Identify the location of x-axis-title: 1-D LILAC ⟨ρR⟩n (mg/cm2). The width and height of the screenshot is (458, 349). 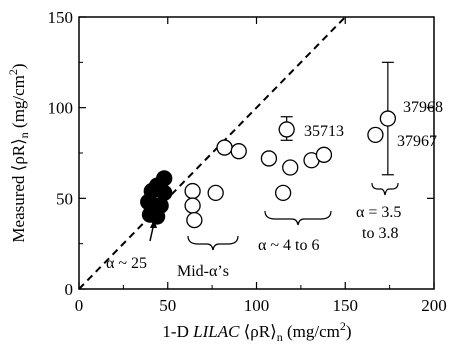
(256, 331).